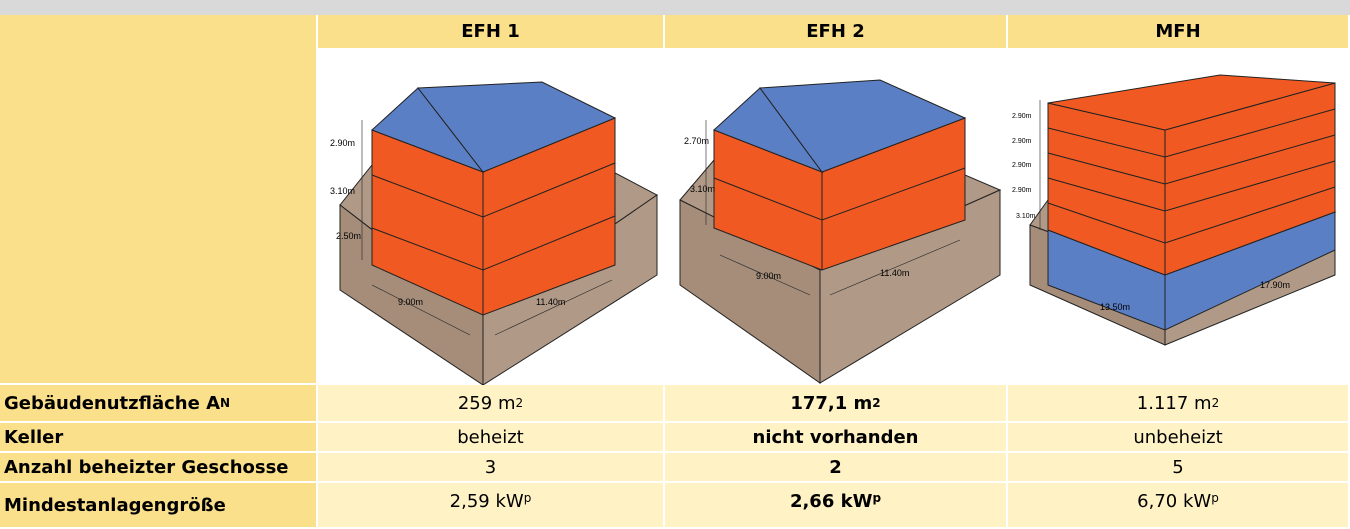  I want to click on table-cell: nicht vorhanden, so click(836, 438).